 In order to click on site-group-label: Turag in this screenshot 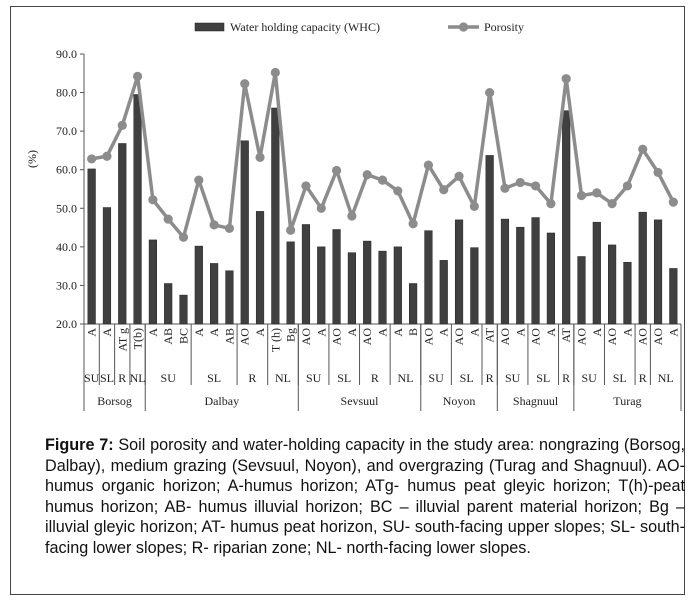, I will do `click(627, 401)`.